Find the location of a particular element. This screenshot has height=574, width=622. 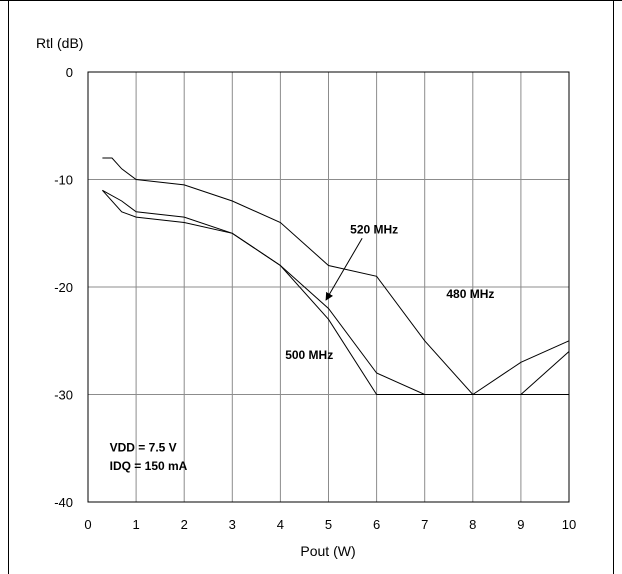

x-tick-label: 0 is located at coordinates (87, 524).